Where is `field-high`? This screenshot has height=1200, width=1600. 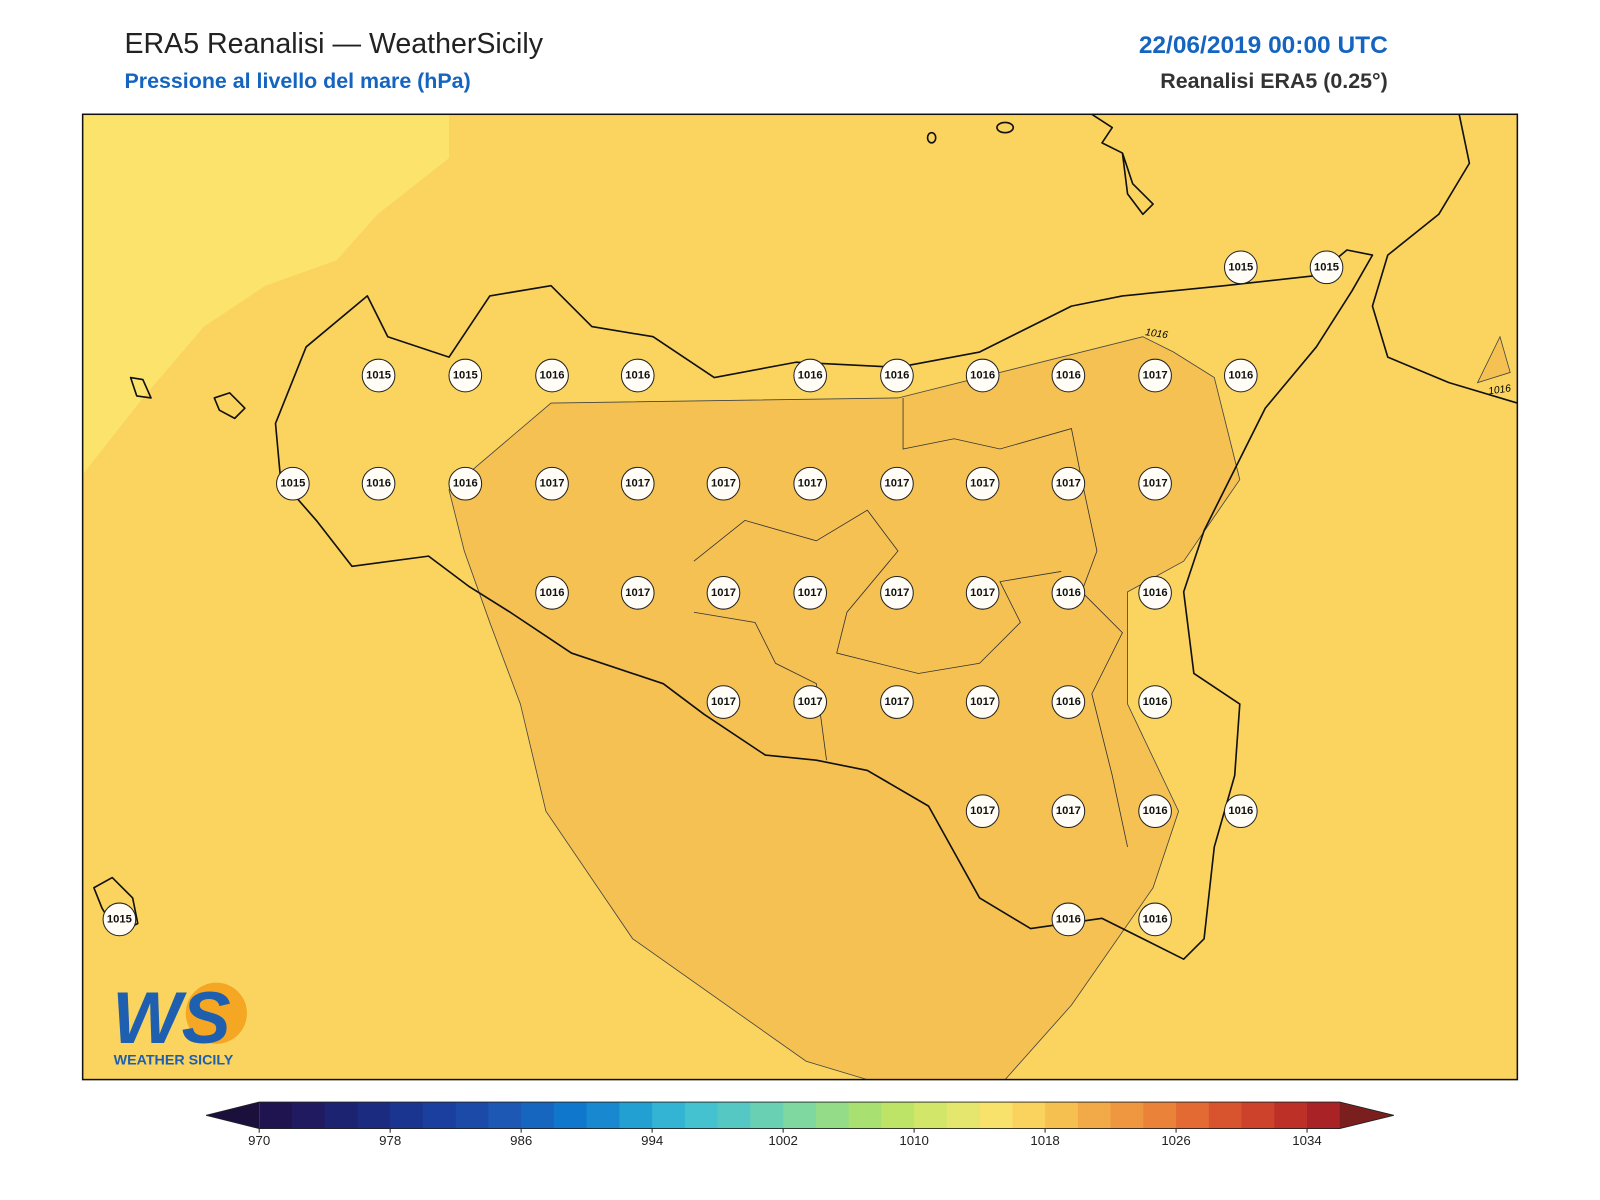
field-high is located at coordinates (1493, 359).